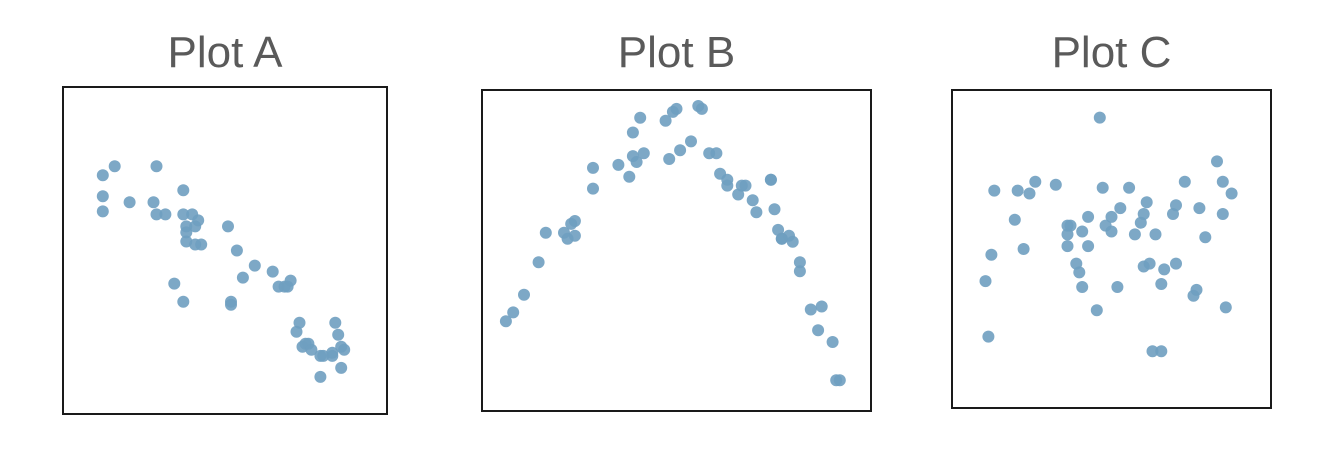 The width and height of the screenshot is (1330, 472). What do you see at coordinates (225, 52) in the screenshot?
I see `plot-a-title: Plot A` at bounding box center [225, 52].